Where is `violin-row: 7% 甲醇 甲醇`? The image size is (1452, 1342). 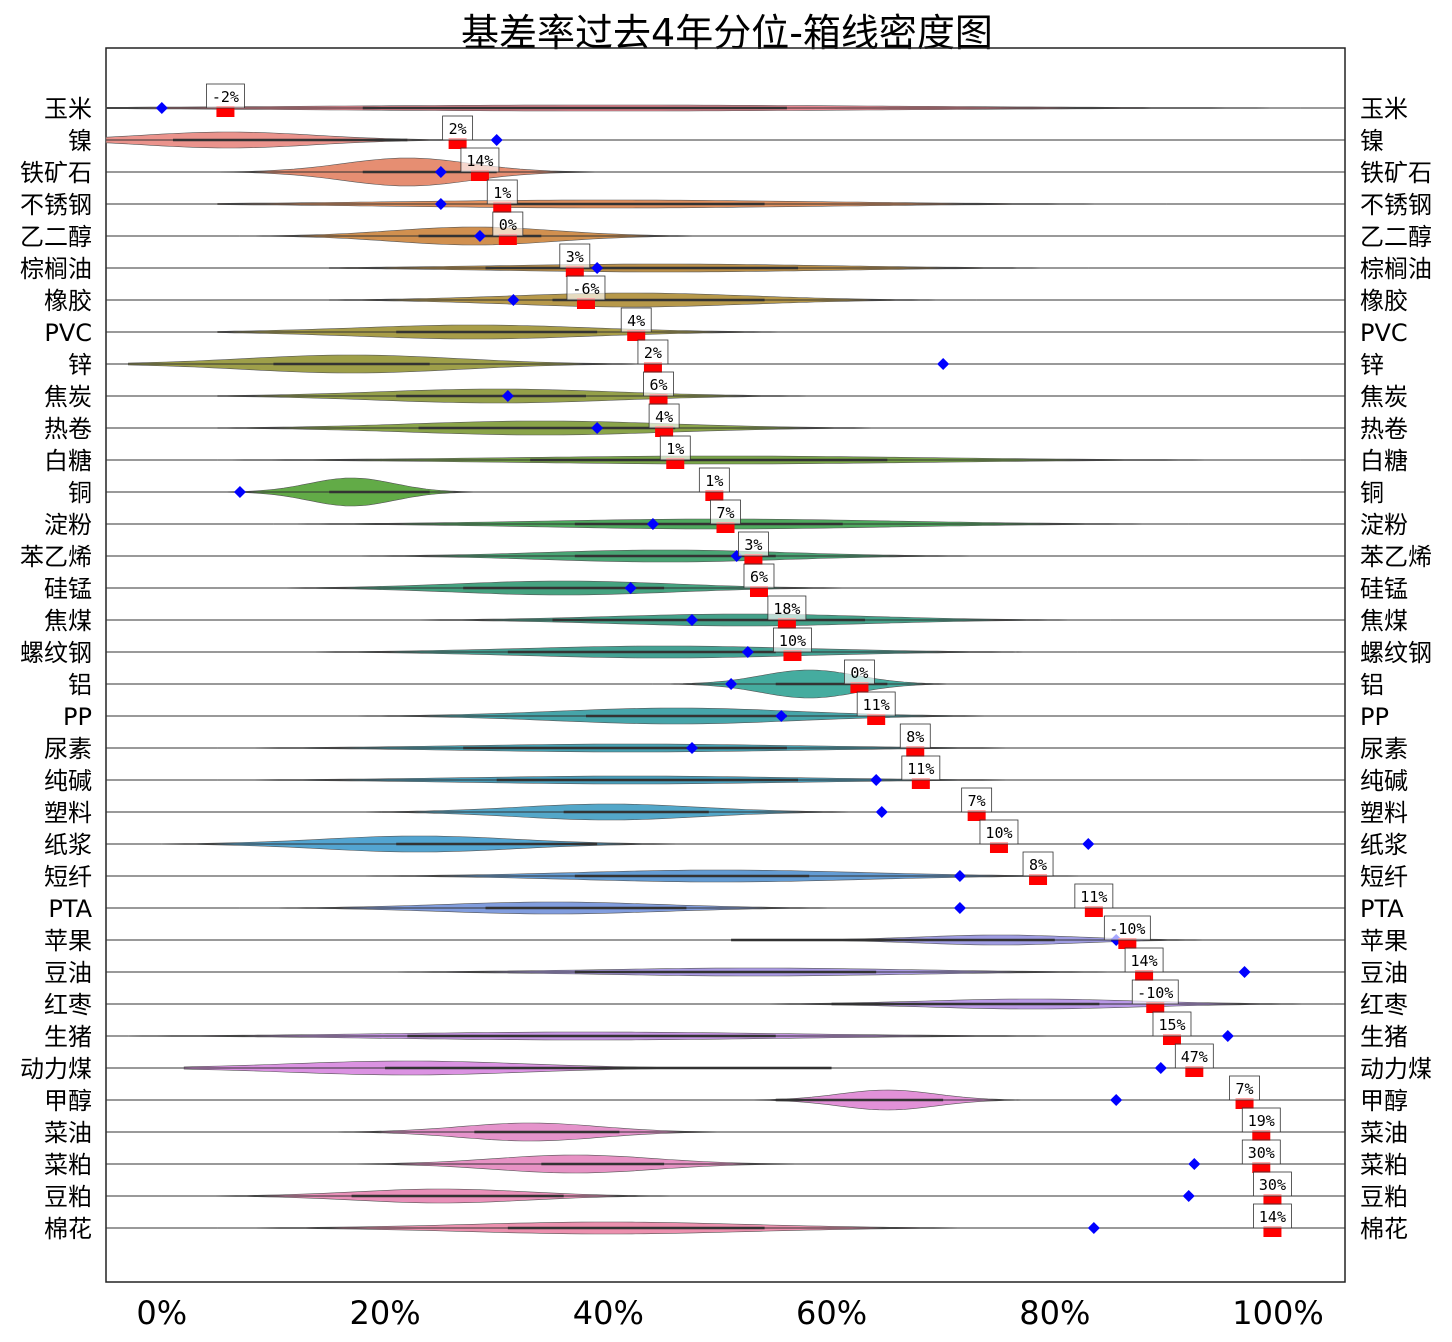 violin-row: 7% 甲醇 甲醇 is located at coordinates (726, 1095).